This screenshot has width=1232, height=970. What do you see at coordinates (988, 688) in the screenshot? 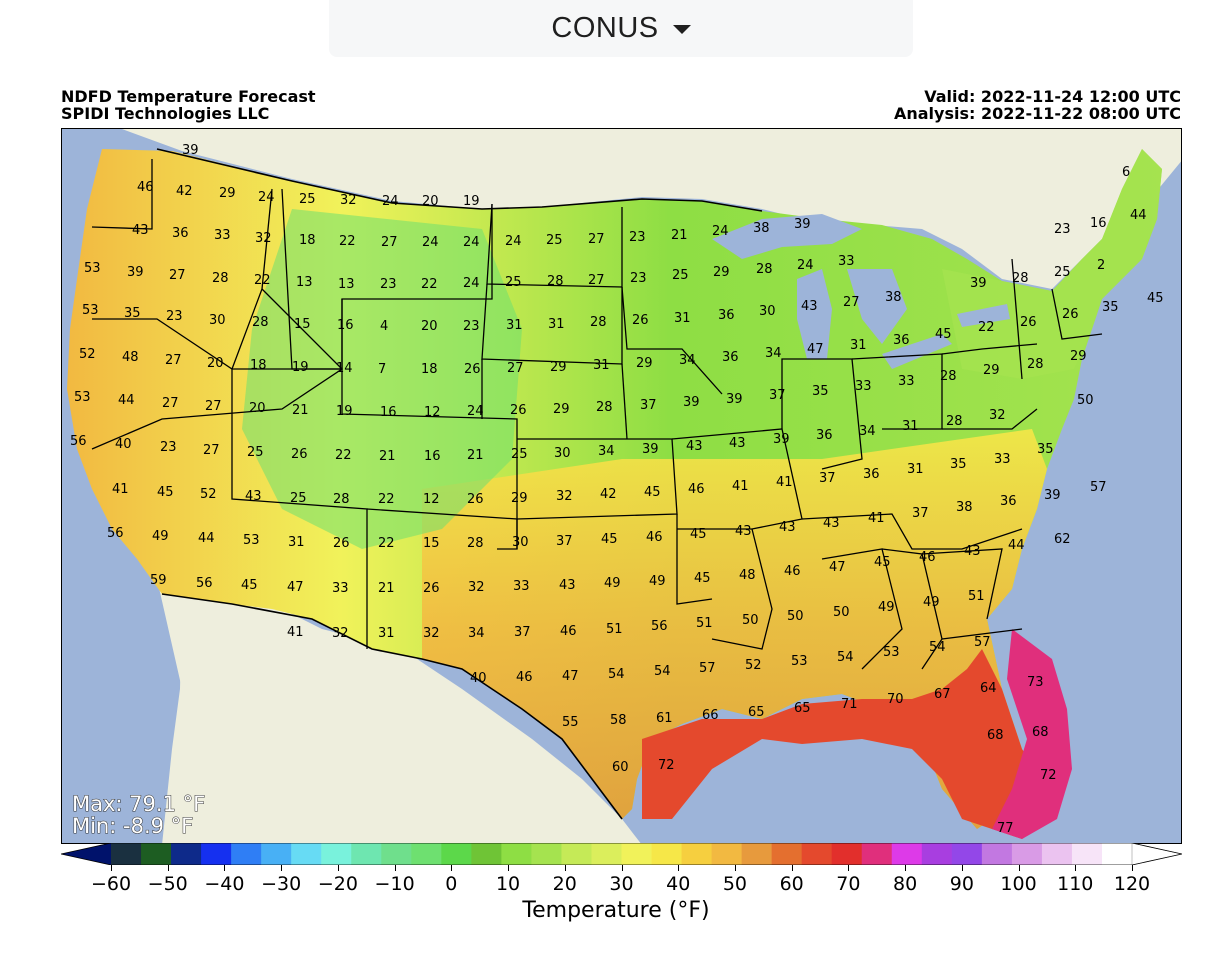
I see `station-value: 64` at bounding box center [988, 688].